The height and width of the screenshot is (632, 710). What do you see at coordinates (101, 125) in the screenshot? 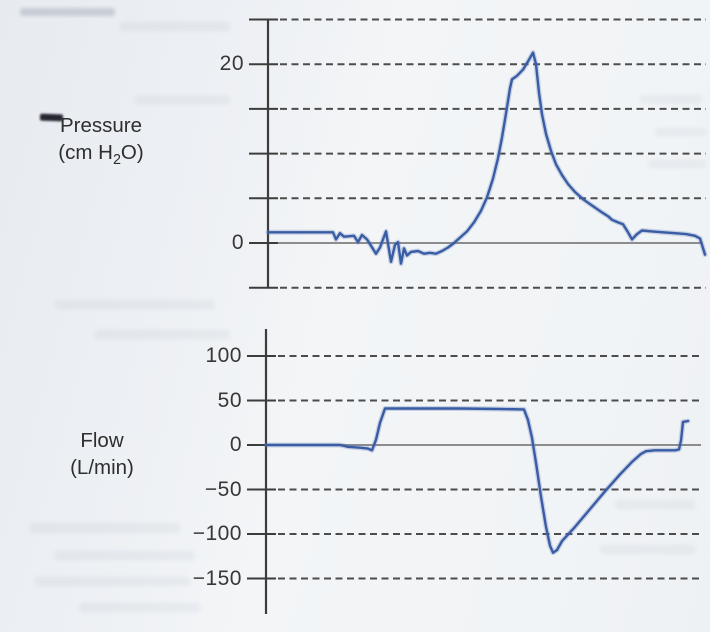
I see `pressure-axis-title-line1: Pressure` at bounding box center [101, 125].